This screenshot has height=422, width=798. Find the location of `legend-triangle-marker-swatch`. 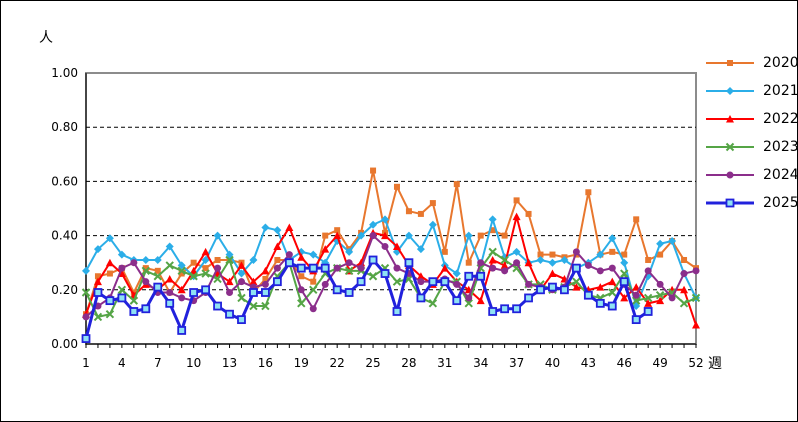

legend-triangle-marker-swatch is located at coordinates (730, 119).